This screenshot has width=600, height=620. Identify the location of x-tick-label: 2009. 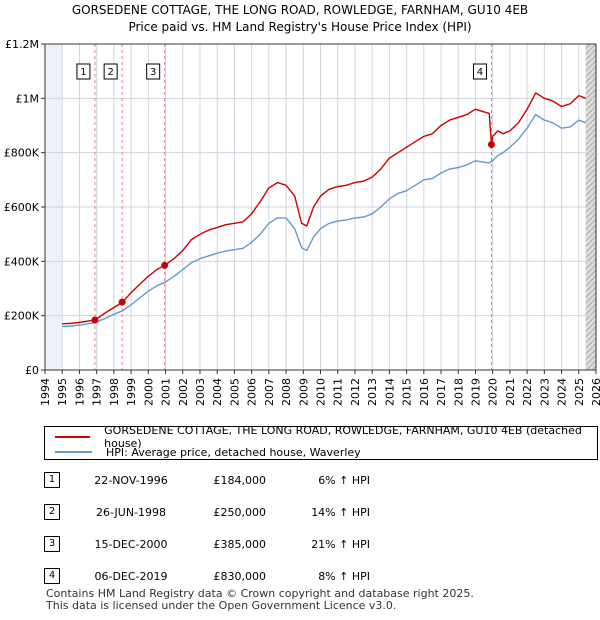
(303, 392).